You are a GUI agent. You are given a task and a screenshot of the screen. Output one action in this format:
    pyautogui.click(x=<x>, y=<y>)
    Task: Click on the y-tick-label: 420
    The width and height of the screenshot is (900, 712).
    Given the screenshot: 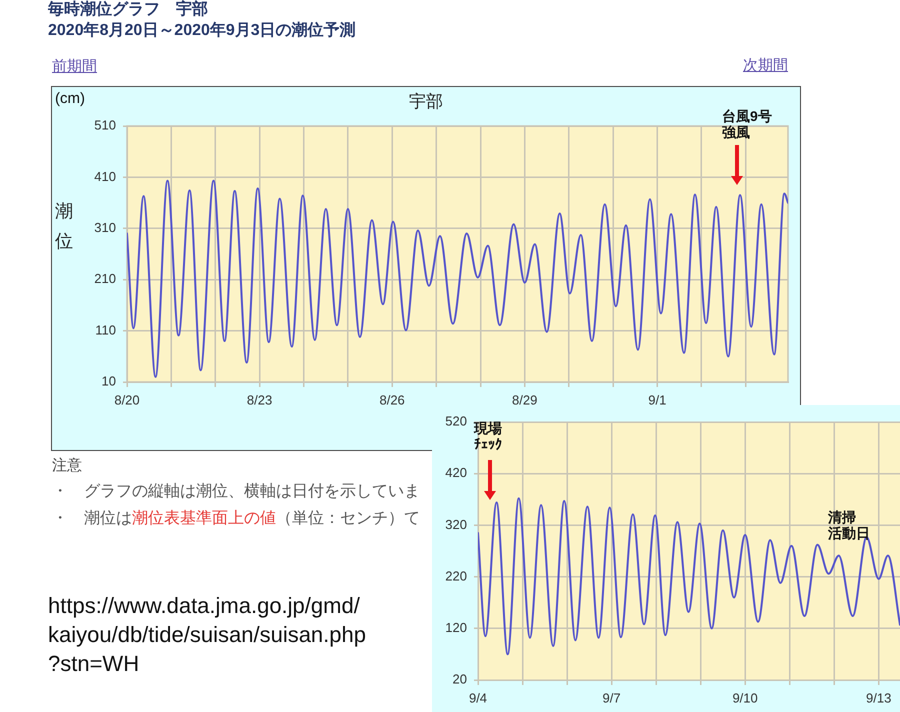 What is the action you would take?
    pyautogui.click(x=456, y=472)
    